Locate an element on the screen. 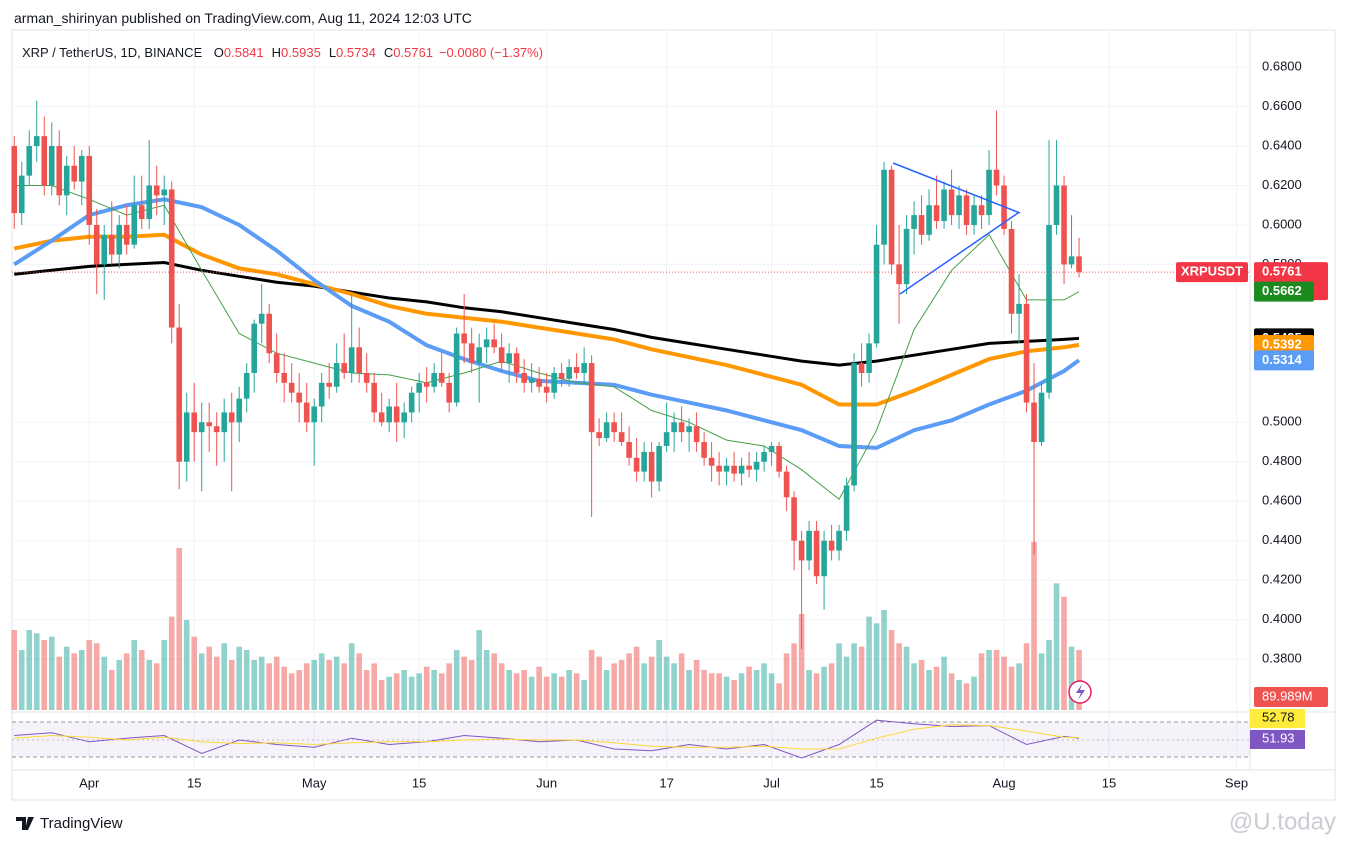 This screenshot has width=1346, height=845. alert-bolt is located at coordinates (1080, 692).